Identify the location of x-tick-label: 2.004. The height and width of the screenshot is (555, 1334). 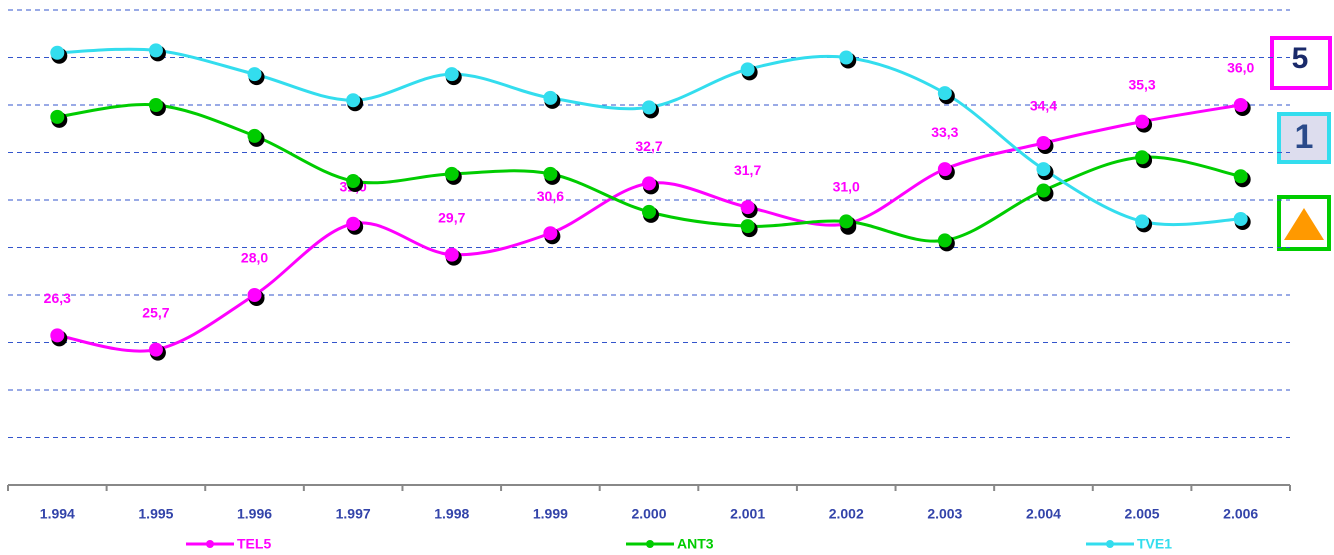
(1043, 514).